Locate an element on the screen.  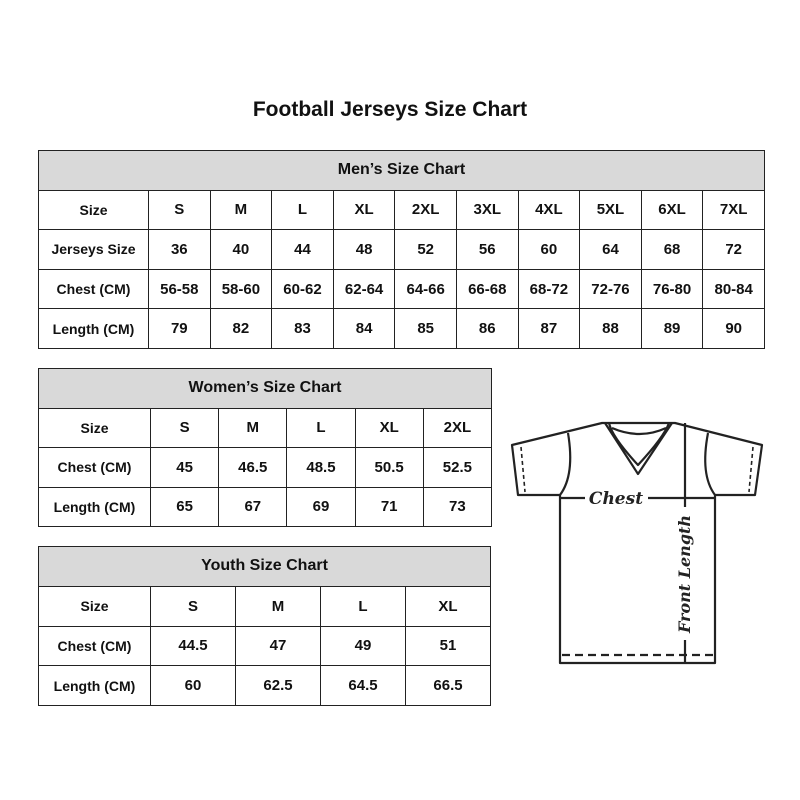
table-cell: 88 is located at coordinates (610, 328).